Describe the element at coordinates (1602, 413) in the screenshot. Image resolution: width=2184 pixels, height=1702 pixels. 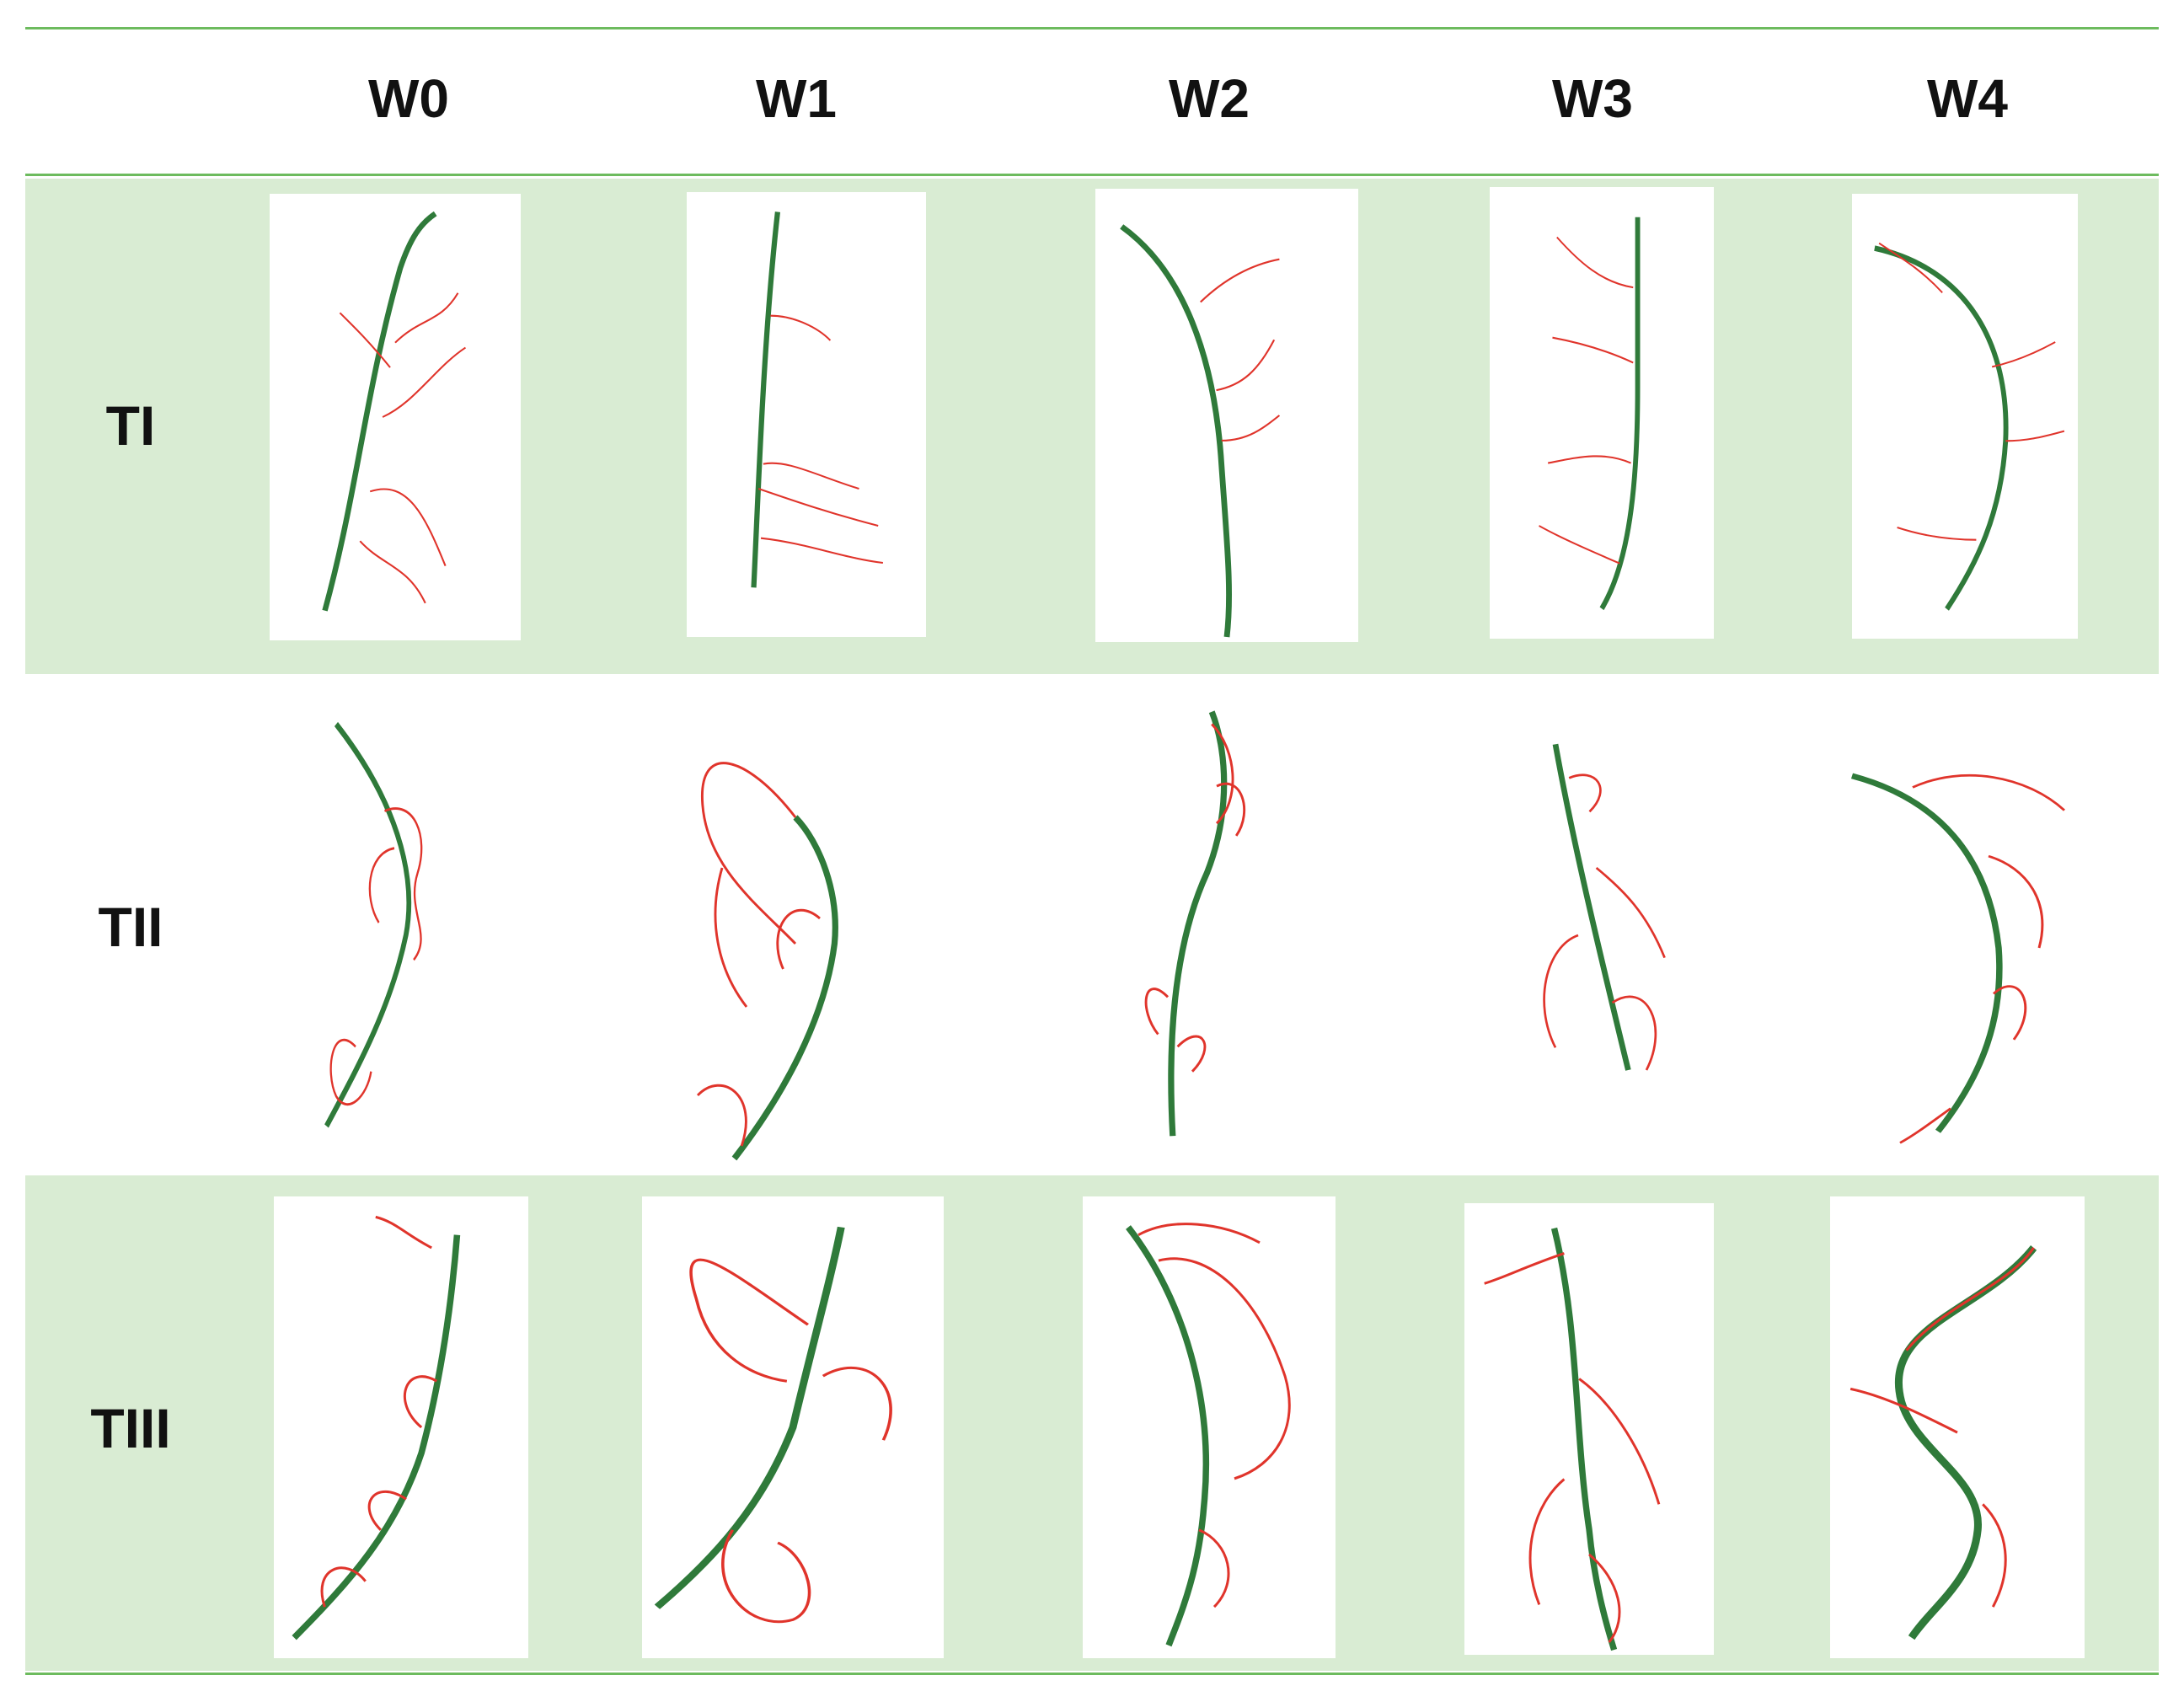
I see `root-scan-ti-w3` at that location.